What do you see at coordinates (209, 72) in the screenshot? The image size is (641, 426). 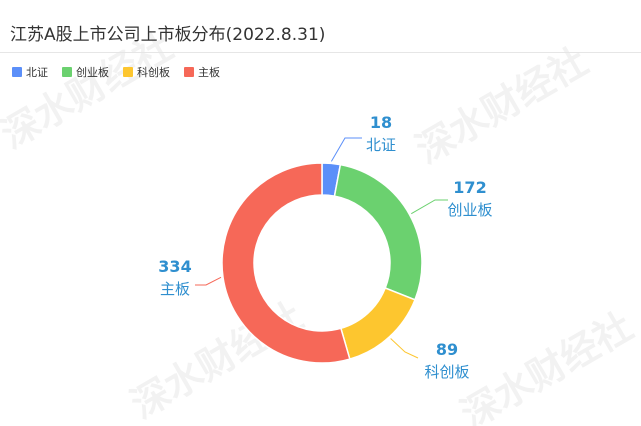 I see `legend-label-zhuban: 主板` at bounding box center [209, 72].